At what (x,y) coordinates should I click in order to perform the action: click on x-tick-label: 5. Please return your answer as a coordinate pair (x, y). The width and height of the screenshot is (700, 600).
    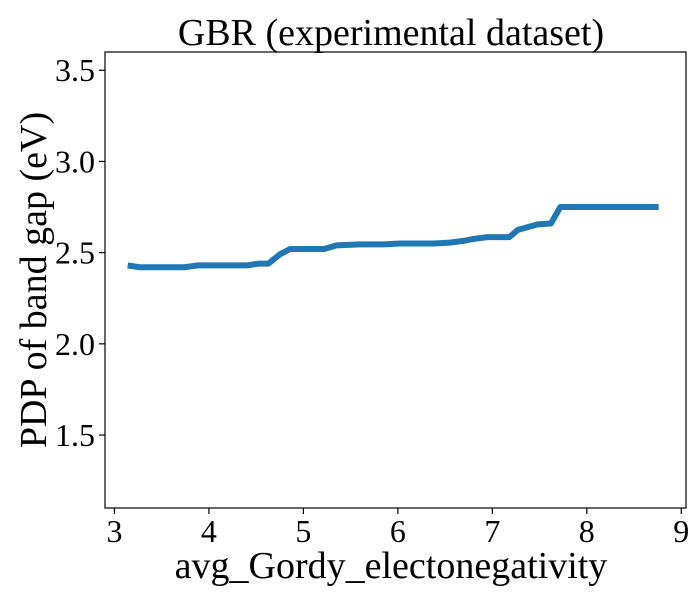
    Looking at the image, I should click on (303, 531).